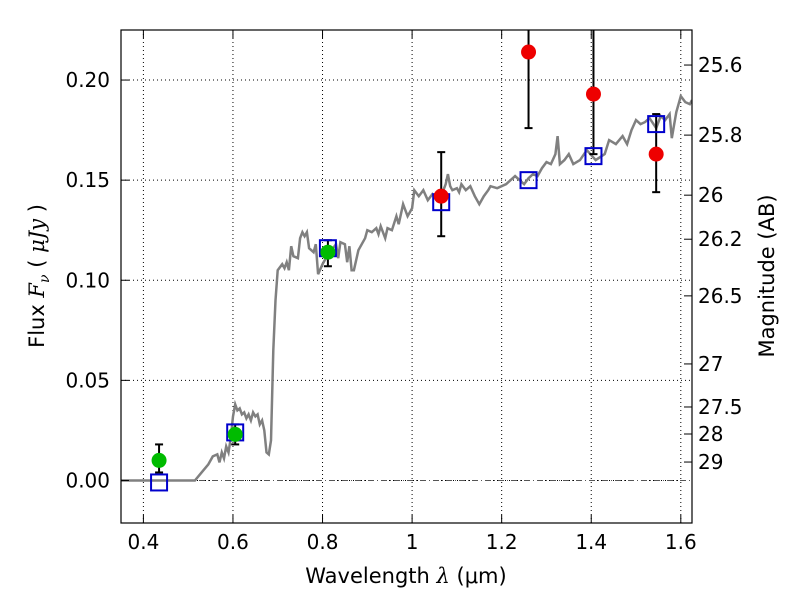 This screenshot has width=800, height=600. What do you see at coordinates (710, 364) in the screenshot?
I see `magnitude-tick-label: 27` at bounding box center [710, 364].